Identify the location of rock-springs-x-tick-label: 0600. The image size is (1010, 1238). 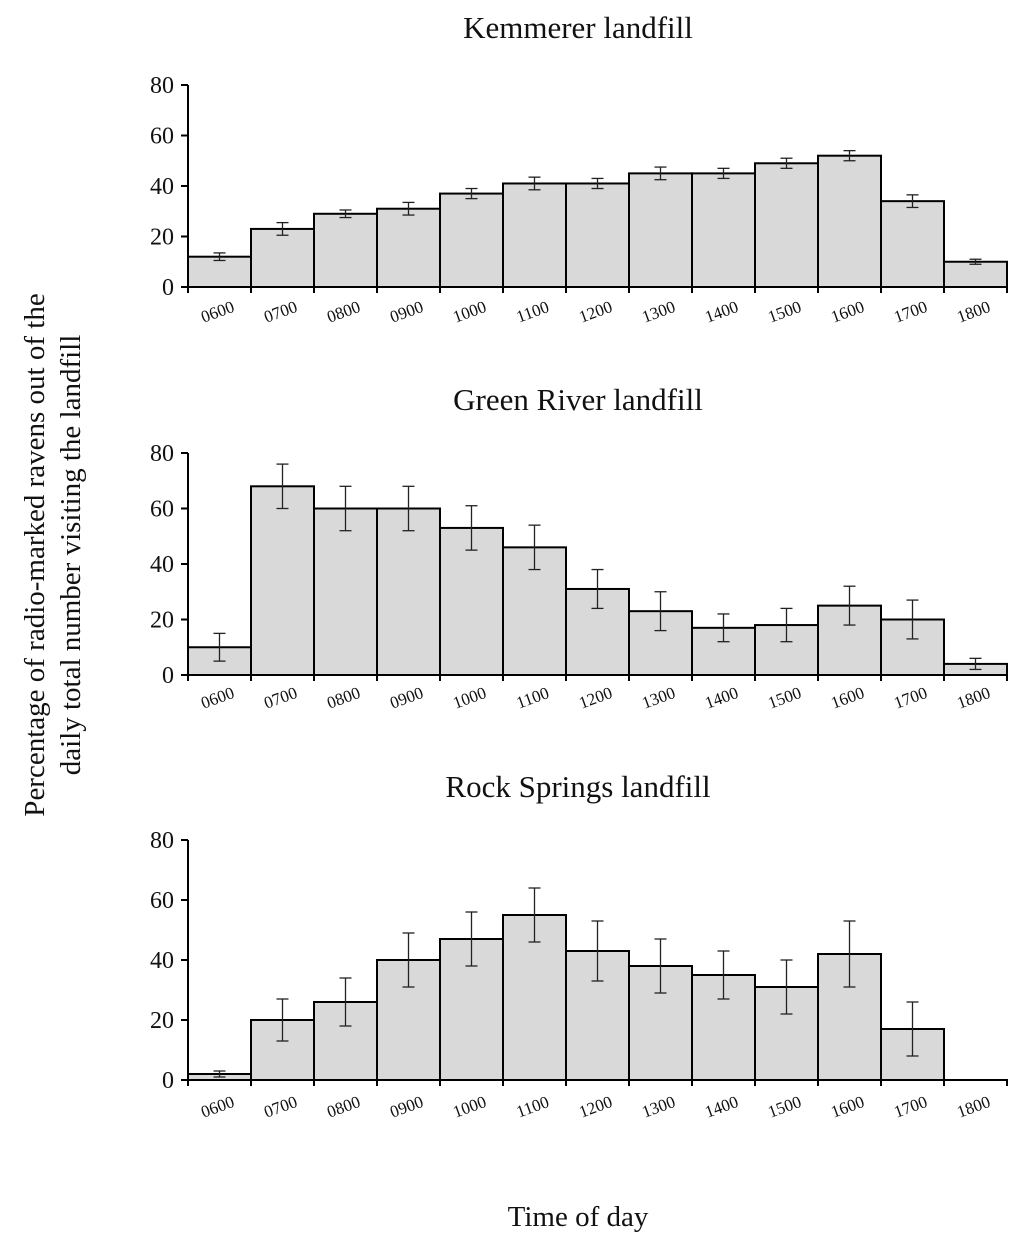
(217, 1106).